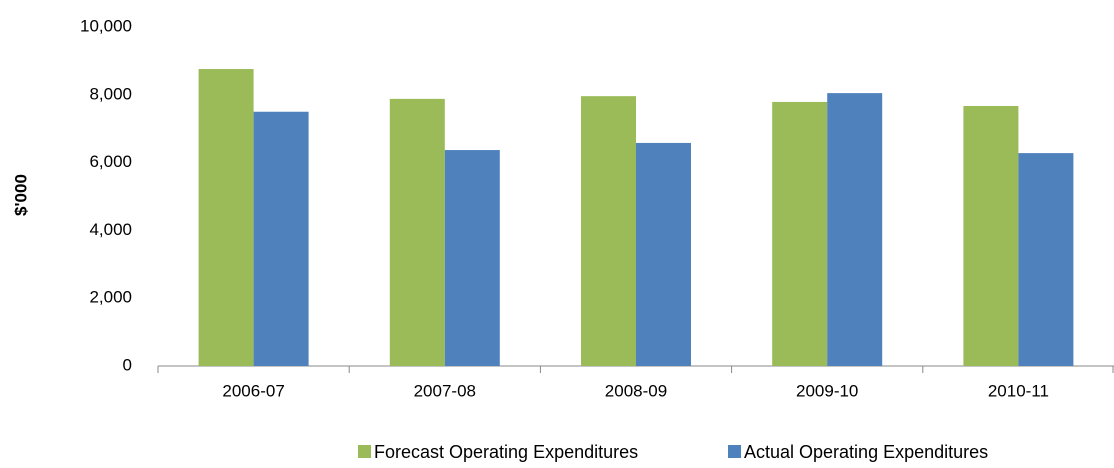 The image size is (1114, 468). What do you see at coordinates (110, 161) in the screenshot?
I see `y-tick-label: 6,000` at bounding box center [110, 161].